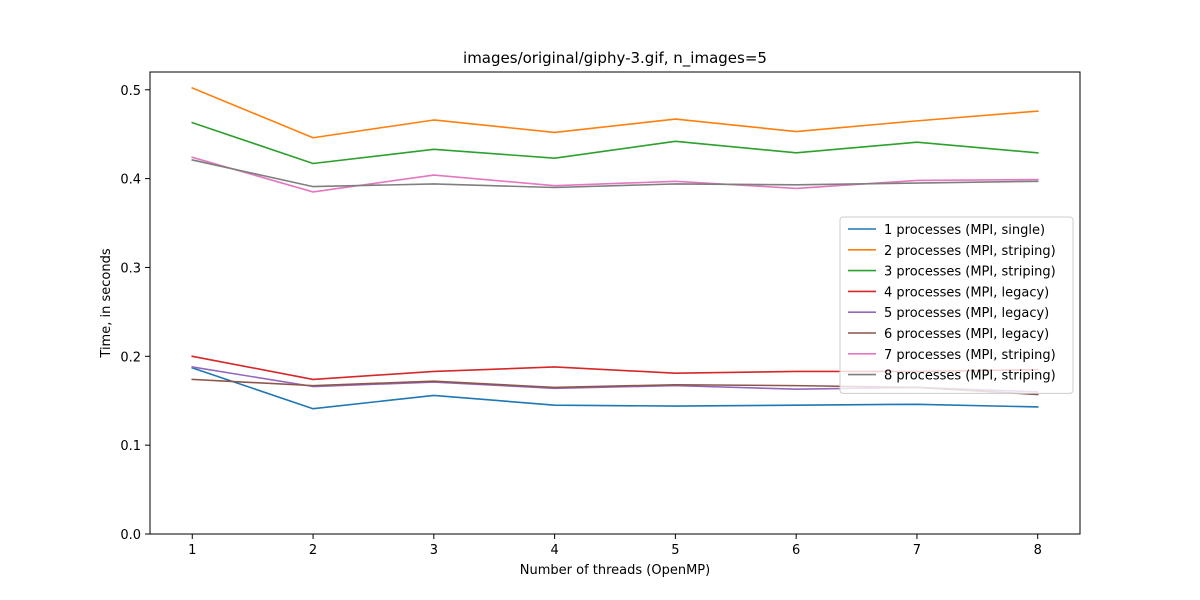 This screenshot has height=600, width=1200. I want to click on x-tick-label: 3, so click(434, 550).